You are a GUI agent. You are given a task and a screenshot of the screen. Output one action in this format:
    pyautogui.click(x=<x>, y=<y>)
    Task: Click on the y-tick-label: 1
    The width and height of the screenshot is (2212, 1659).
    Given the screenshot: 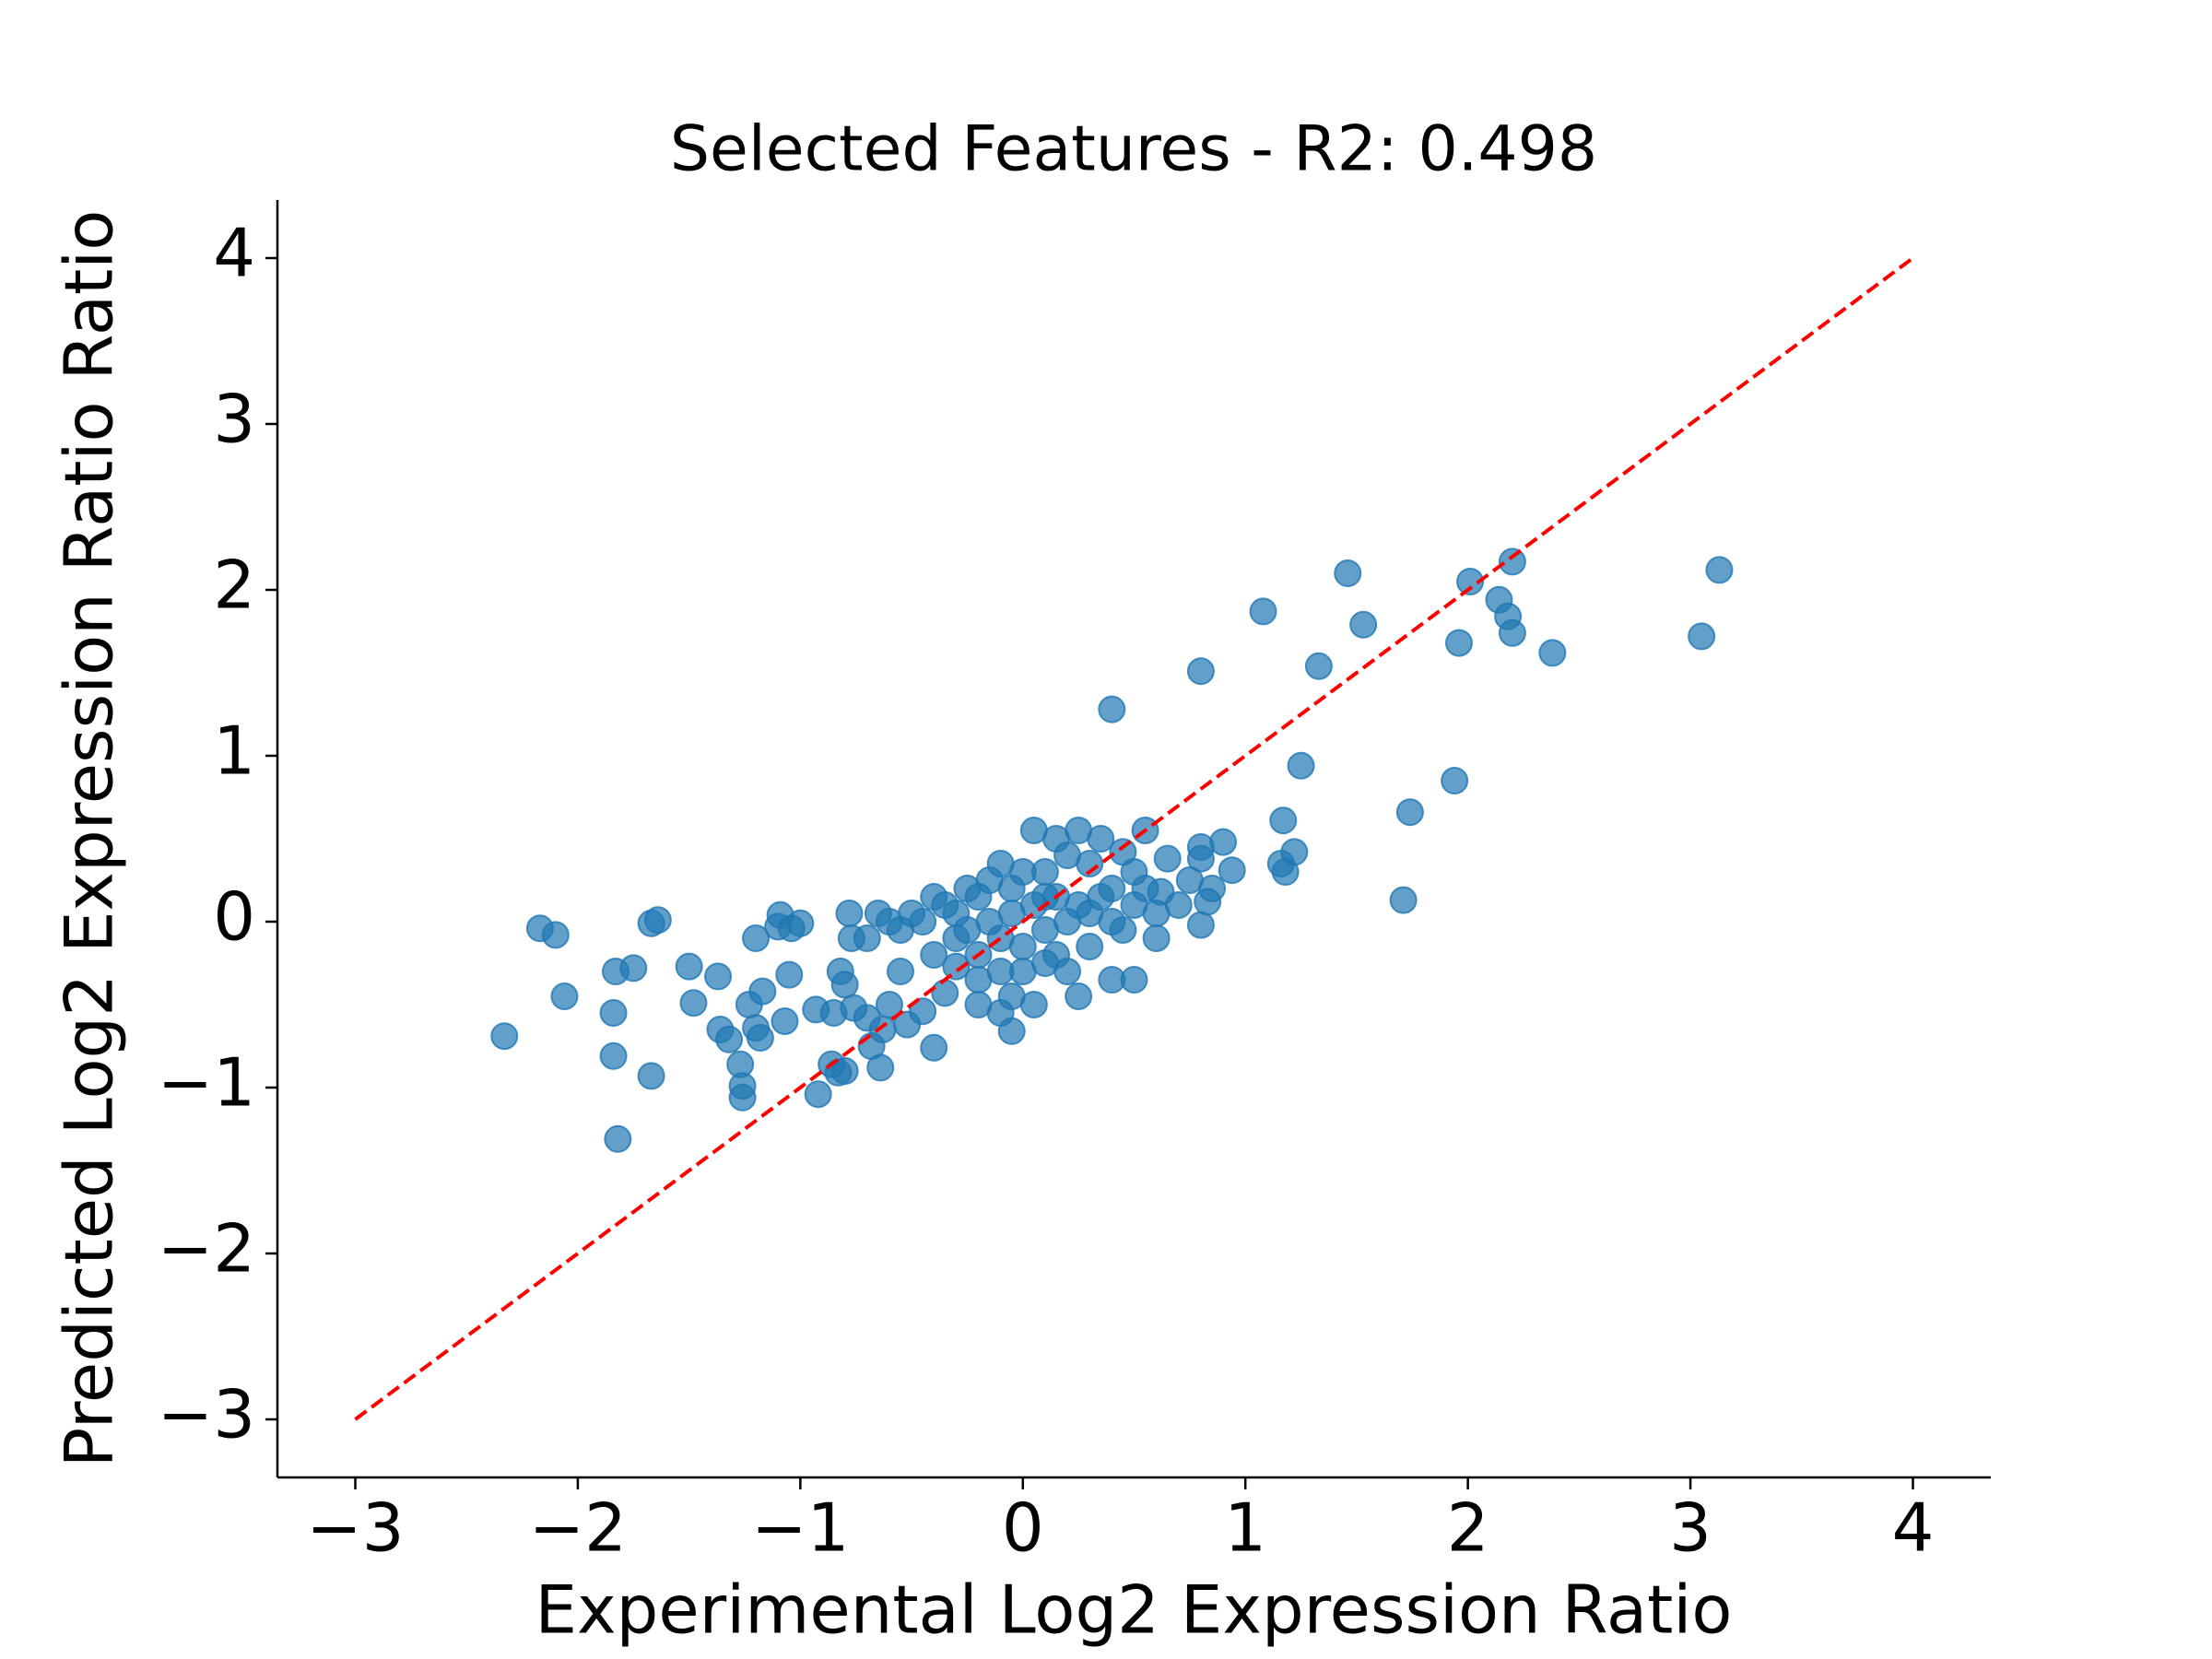 What is the action you would take?
    pyautogui.click(x=234, y=751)
    